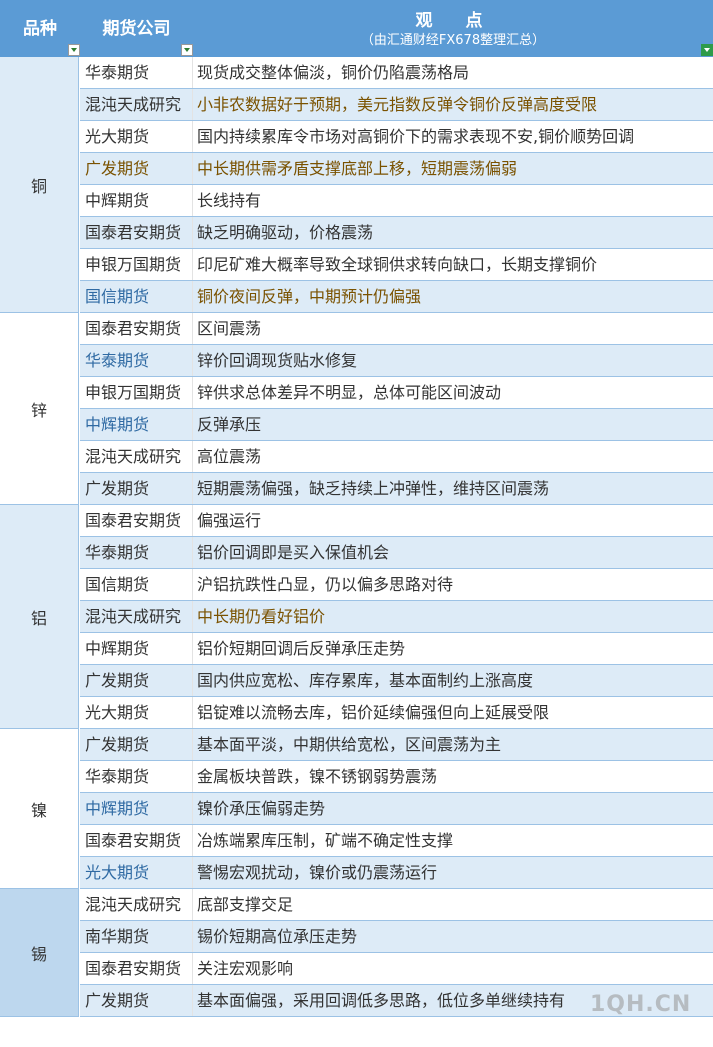 The height and width of the screenshot is (1047, 713). What do you see at coordinates (396, 329) in the screenshot?
I see `table-row: 国泰君安期货 区间震荡` at bounding box center [396, 329].